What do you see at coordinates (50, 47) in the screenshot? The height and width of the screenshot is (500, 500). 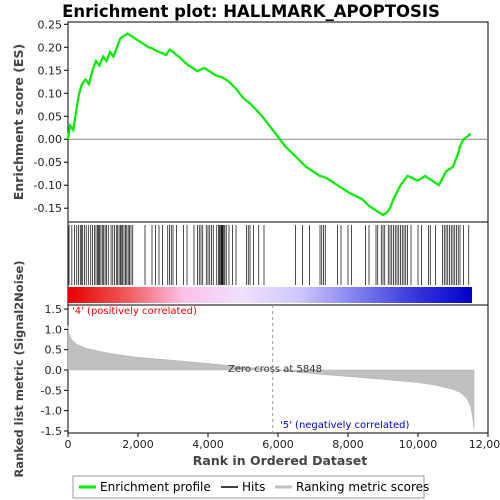 I see `es-y-tick-label: 0.20` at bounding box center [50, 47].